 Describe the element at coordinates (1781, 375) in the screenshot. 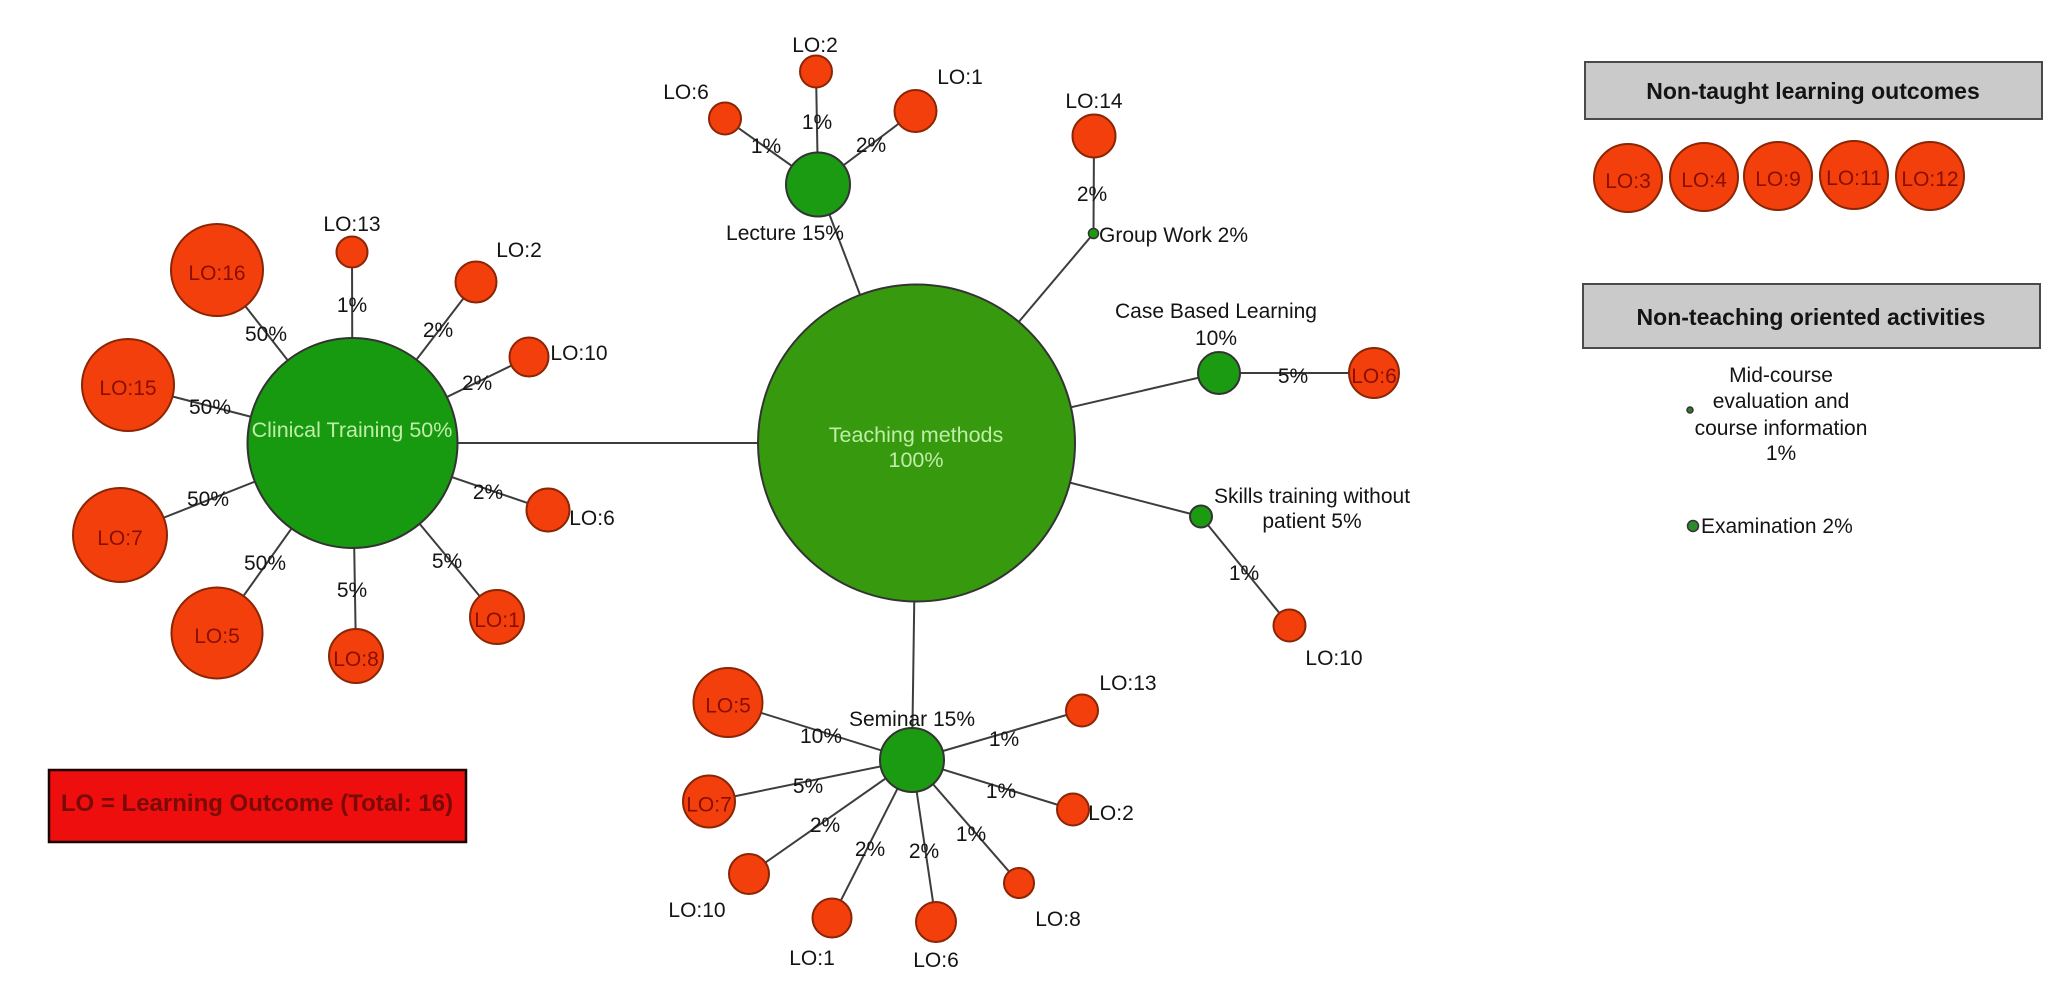

I see `svg-text: Mid-course` at that location.